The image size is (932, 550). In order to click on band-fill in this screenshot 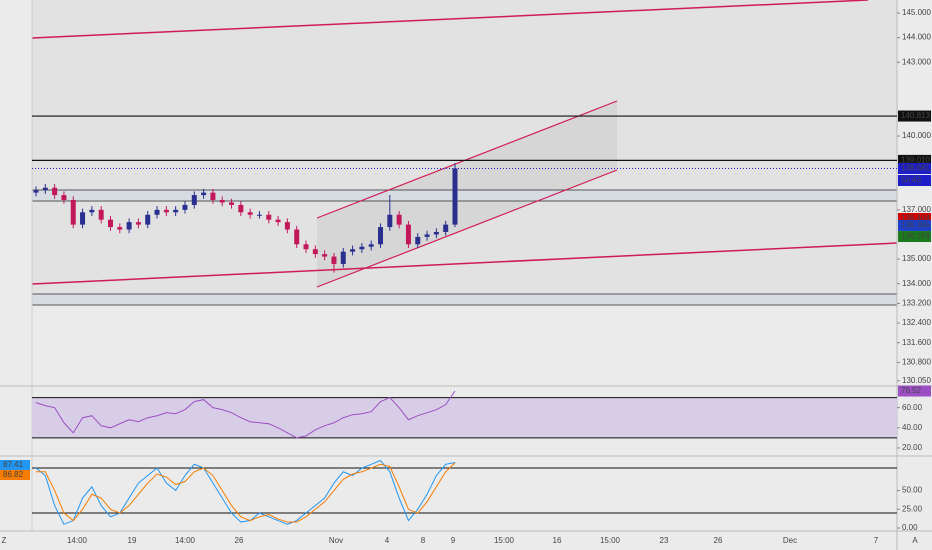, I will do `click(464, 417)`.